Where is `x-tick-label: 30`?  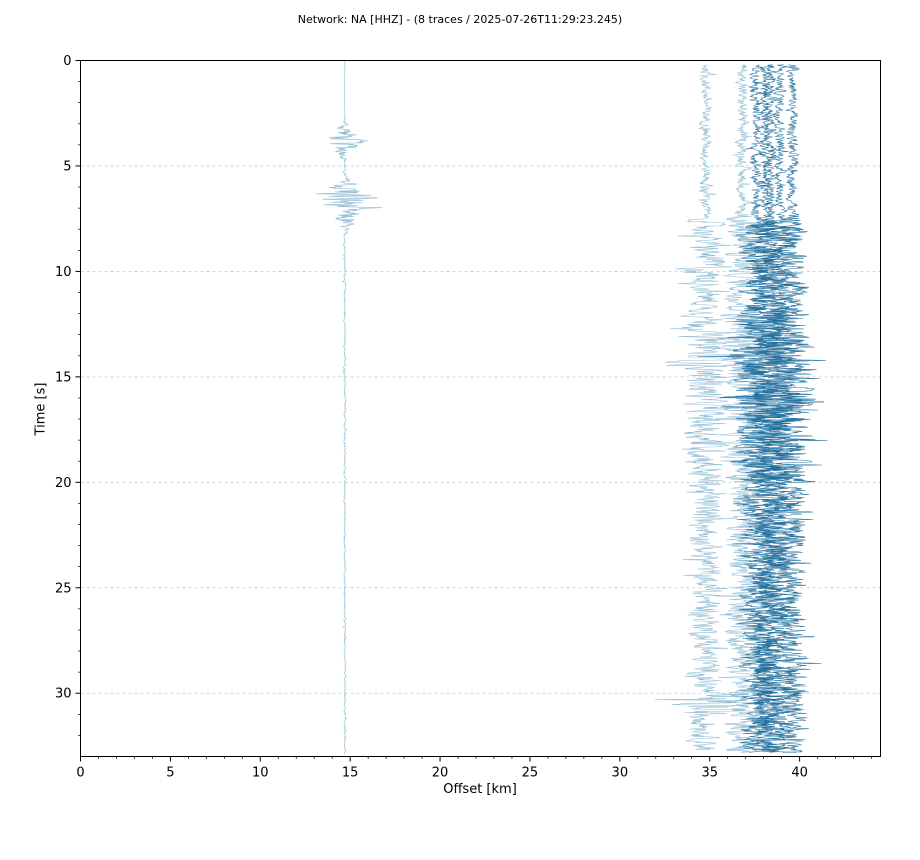
x-tick-label: 30 is located at coordinates (620, 773).